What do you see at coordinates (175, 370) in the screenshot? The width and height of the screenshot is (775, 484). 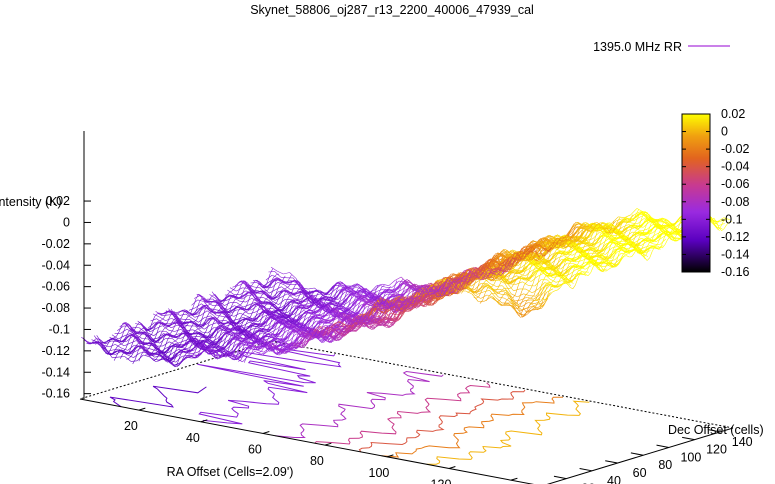 I see `left-border-line` at bounding box center [175, 370].